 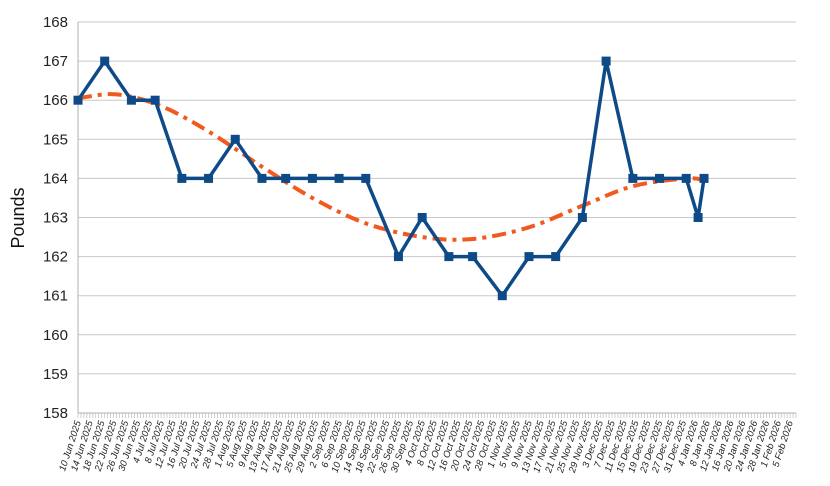 What do you see at coordinates (55, 257) in the screenshot?
I see `y-tick-label: 162` at bounding box center [55, 257].